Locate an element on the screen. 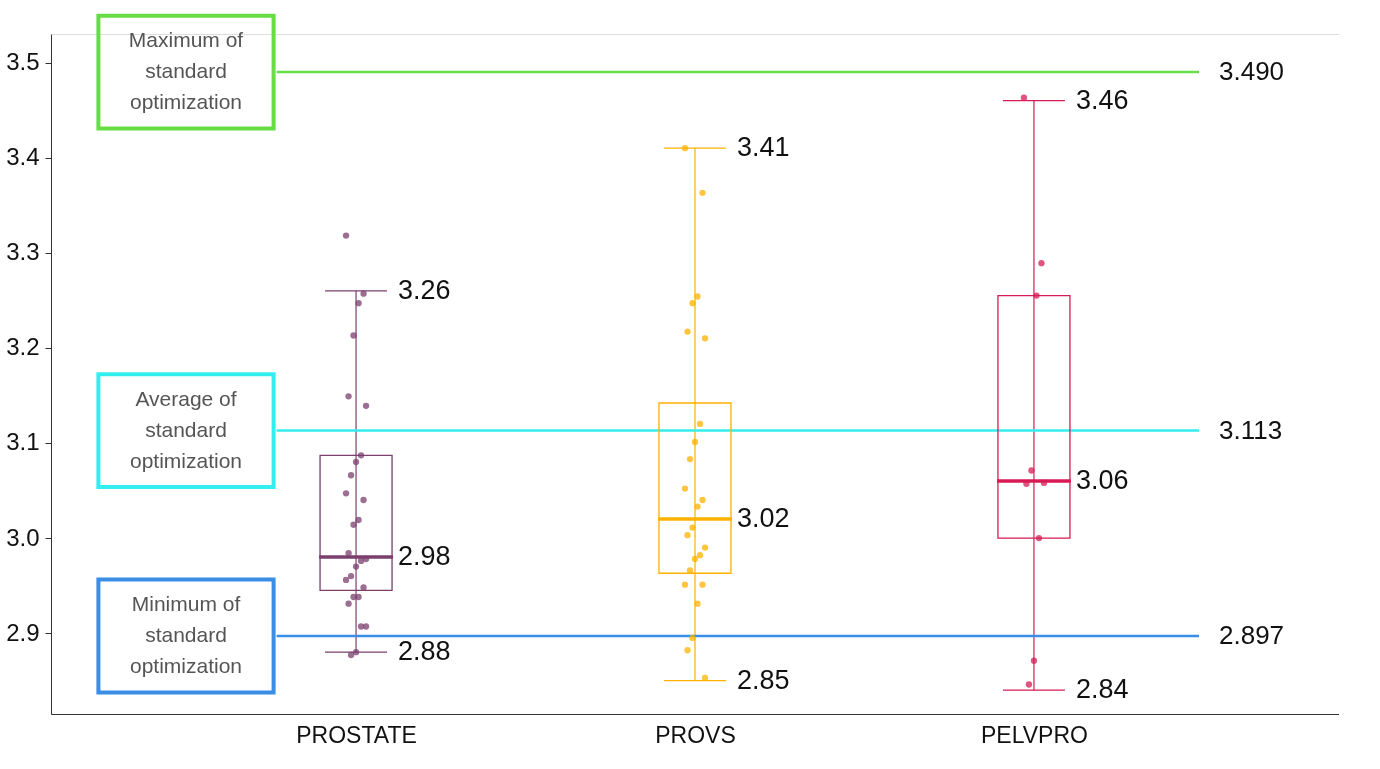 This screenshot has width=1380, height=769. annotation: 2.84 is located at coordinates (1102, 689).